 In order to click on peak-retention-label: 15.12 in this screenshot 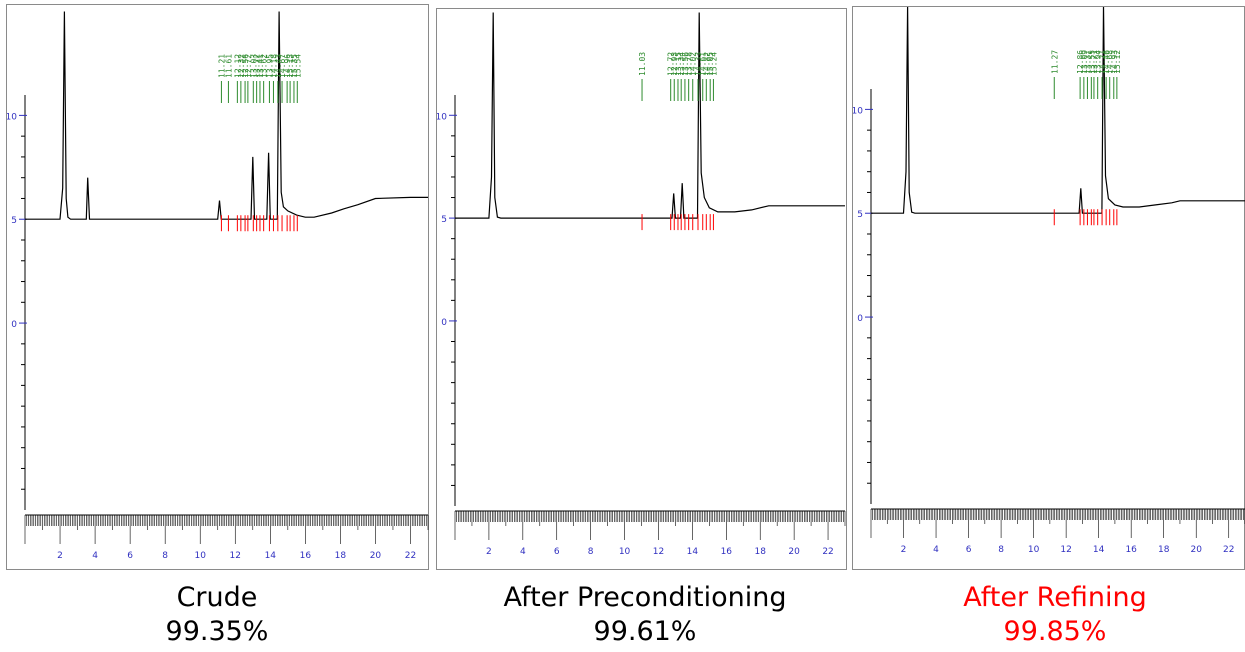, I will do `click(1117, 62)`.